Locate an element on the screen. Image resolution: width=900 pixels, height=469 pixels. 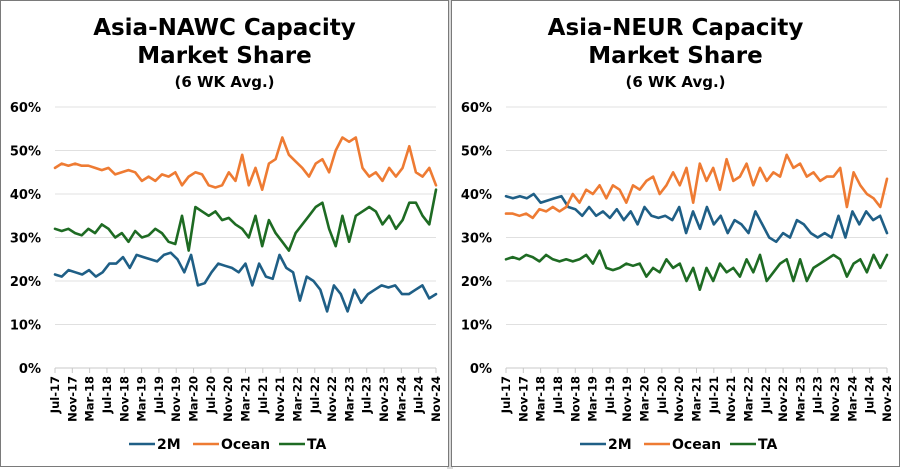
panel-divider is located at coordinates (450, 234).